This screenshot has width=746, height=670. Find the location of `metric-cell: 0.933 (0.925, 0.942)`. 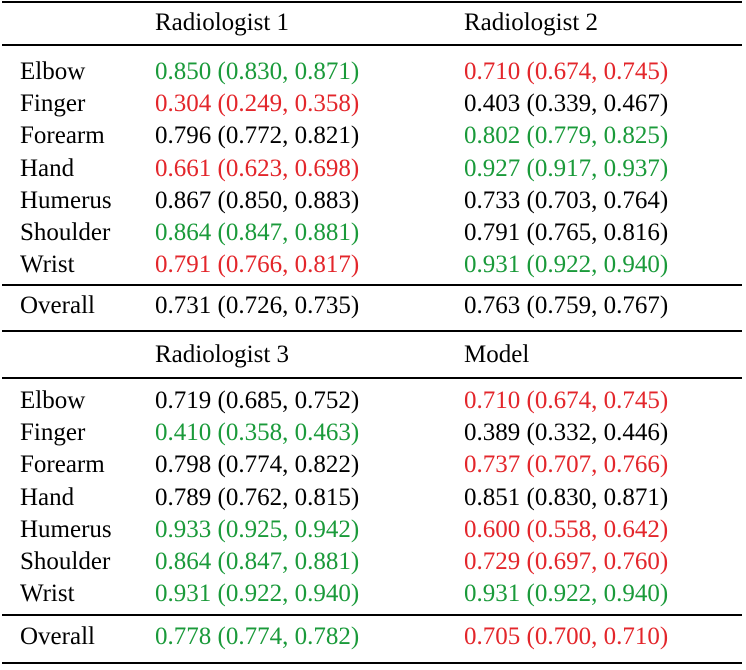

metric-cell: 0.933 (0.925, 0.942) is located at coordinates (257, 529).